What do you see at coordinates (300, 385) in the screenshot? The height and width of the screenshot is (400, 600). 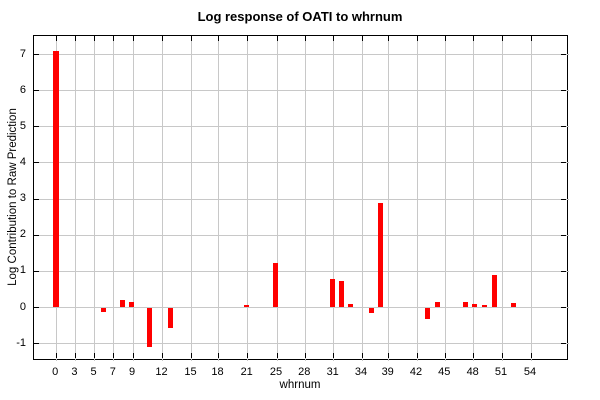 I see `x-axis-label: whrnum` at bounding box center [300, 385].